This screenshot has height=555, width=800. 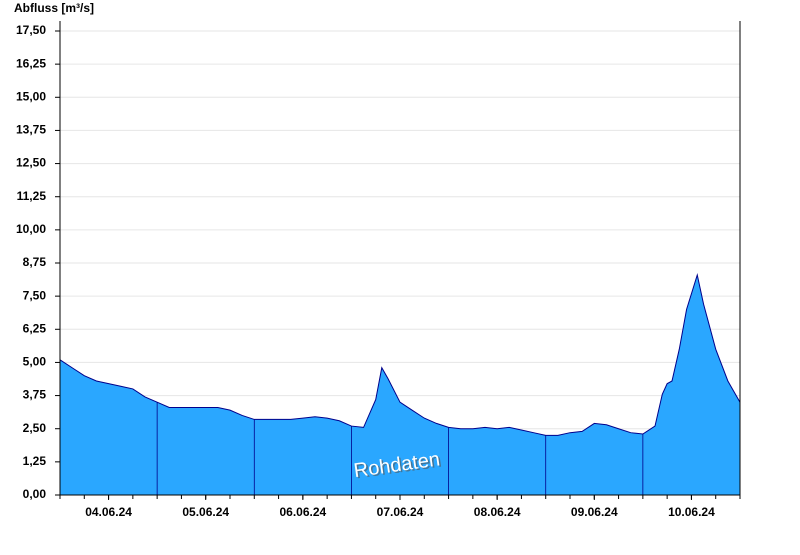 What do you see at coordinates (594, 512) in the screenshot?
I see `x-tick-label: 09.06.24` at bounding box center [594, 512].